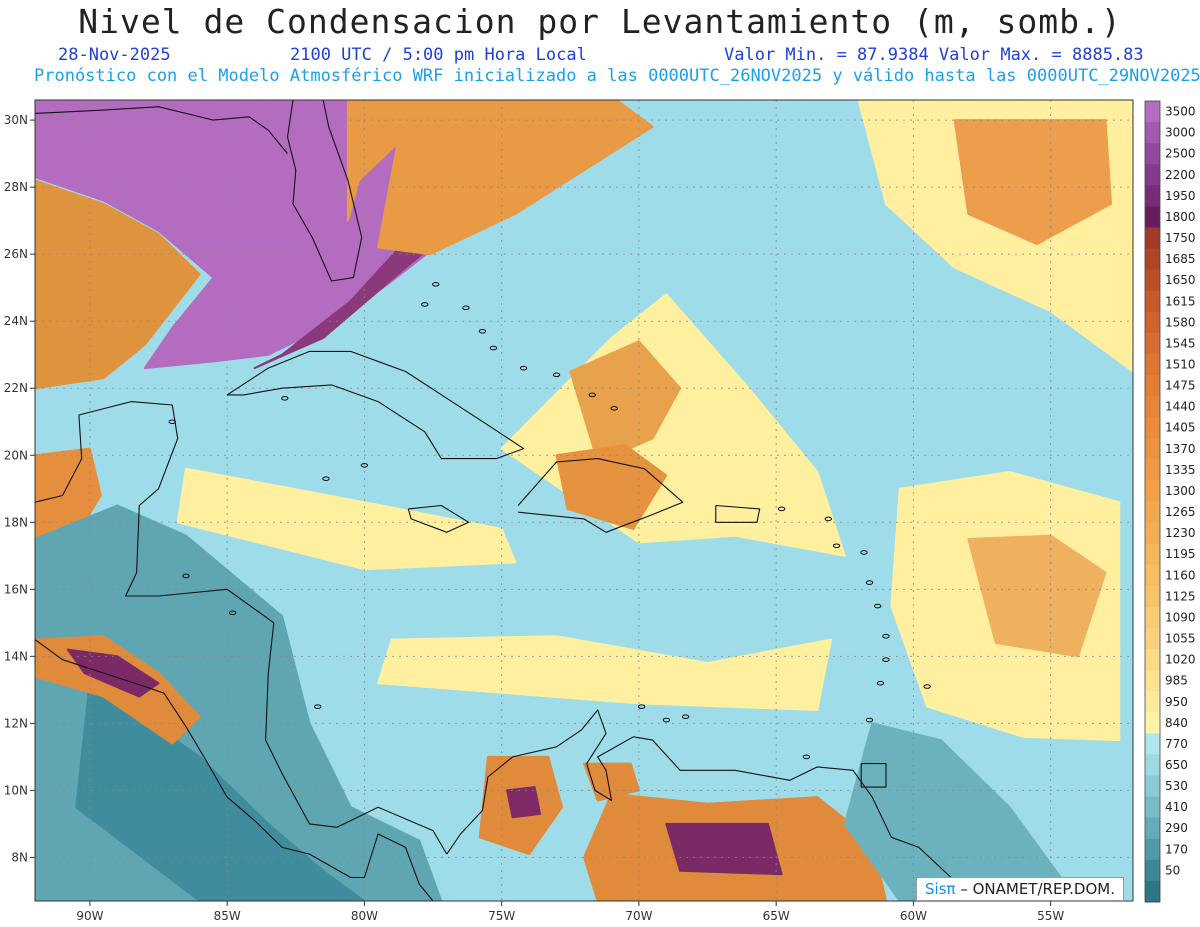  Describe the element at coordinates (1180, 322) in the screenshot. I see `colorbar-label: 1580` at that location.